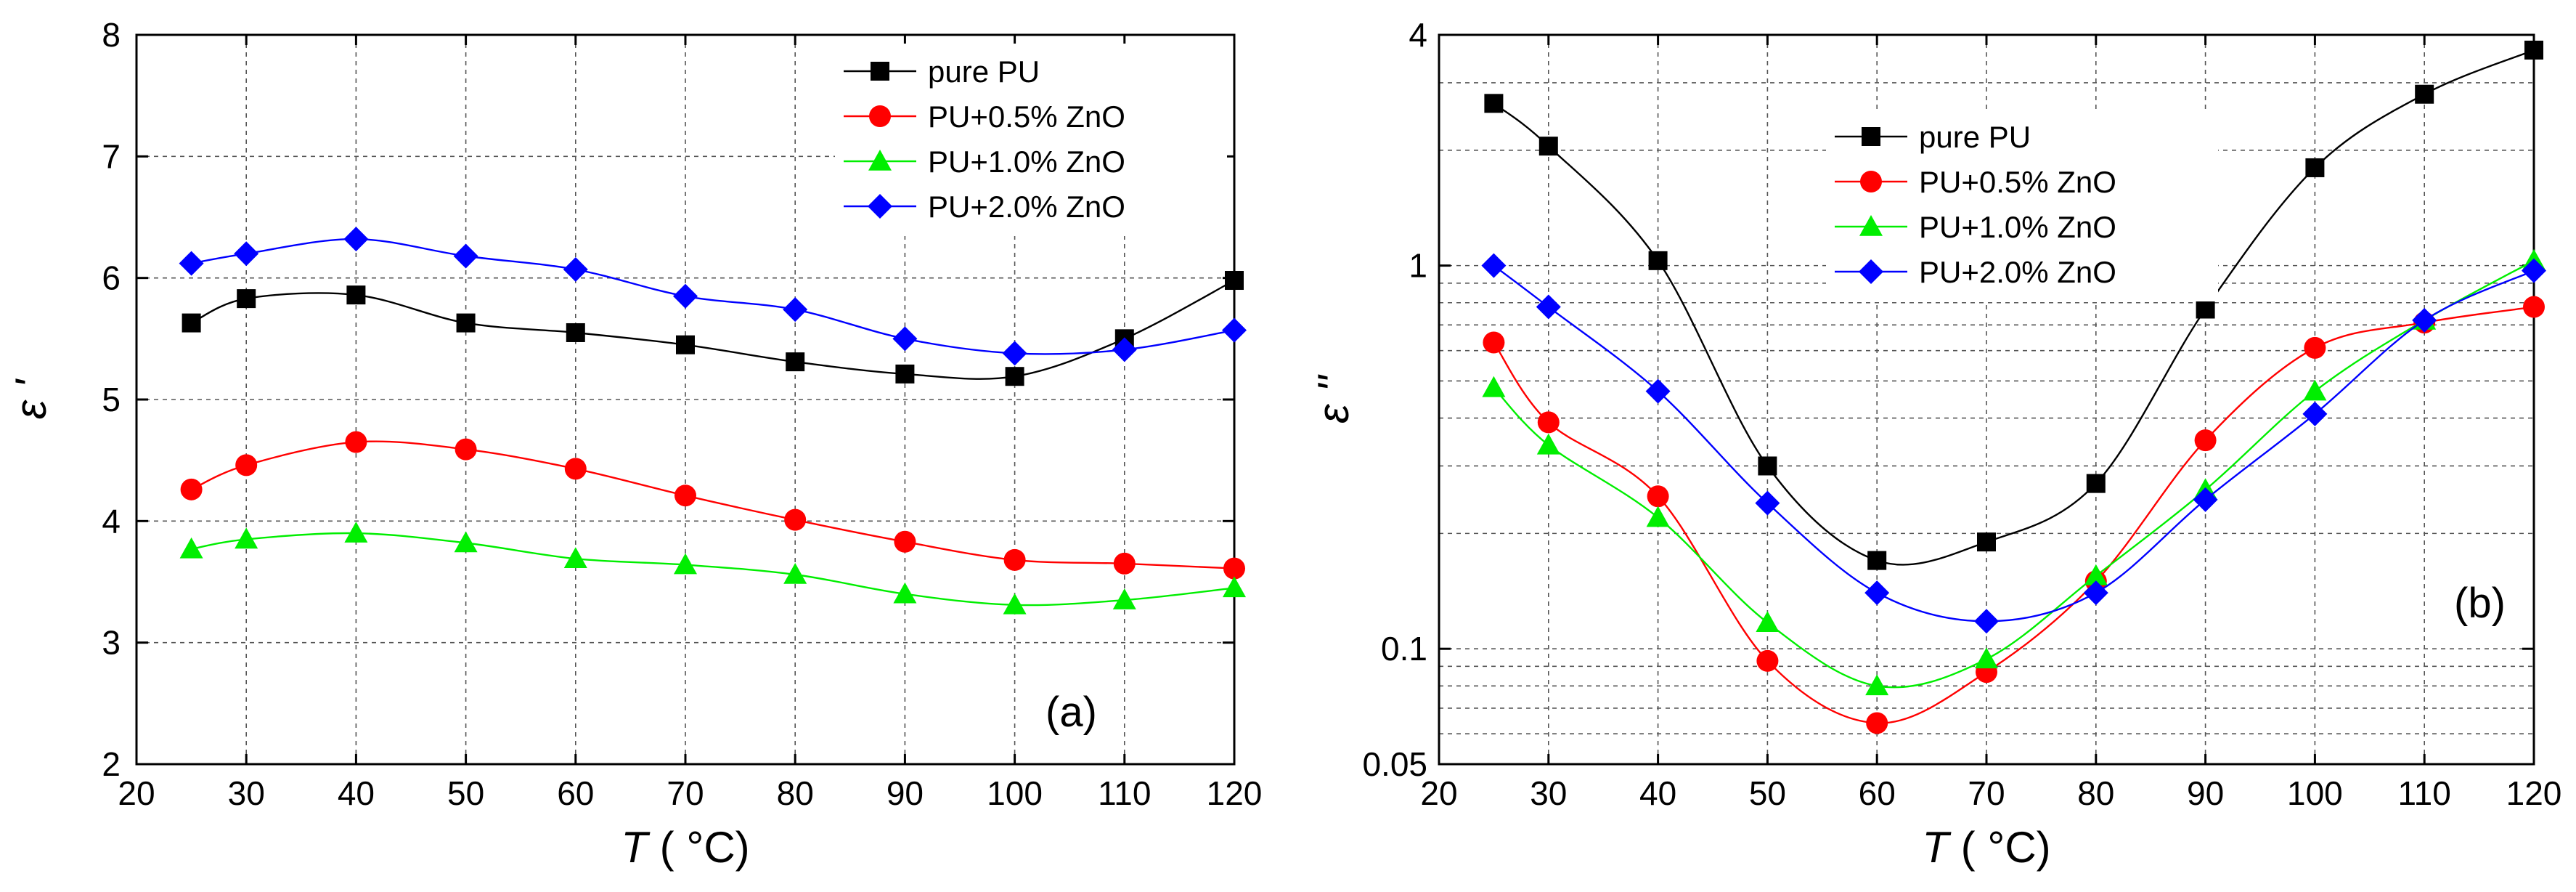 The image size is (2576, 892). What do you see at coordinates (2205, 793) in the screenshot?
I see `x-tick-label: 90` at bounding box center [2205, 793].